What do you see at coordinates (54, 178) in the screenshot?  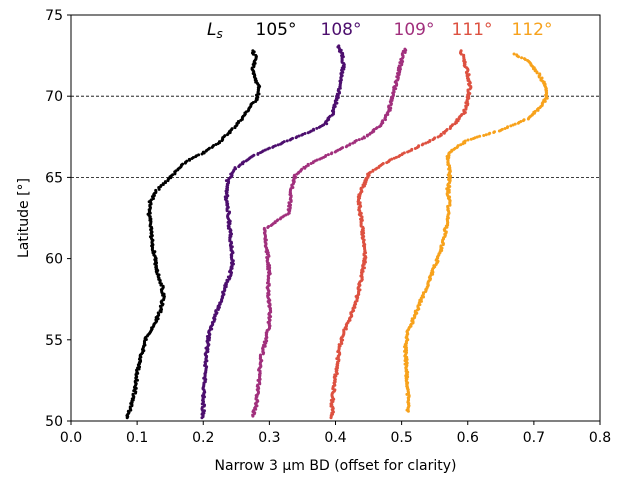 I see `y-tick-label: 65` at bounding box center [54, 178].